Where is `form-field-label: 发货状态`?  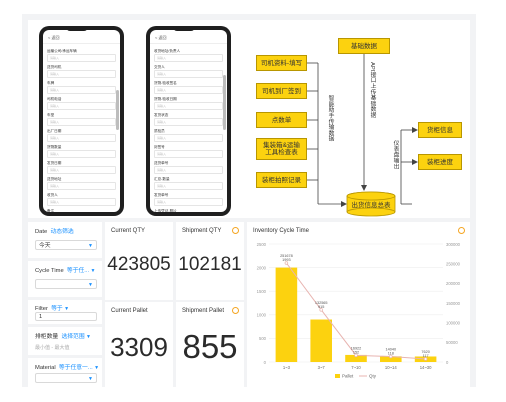
form-field-label: 发货状态 is located at coordinates (161, 115).